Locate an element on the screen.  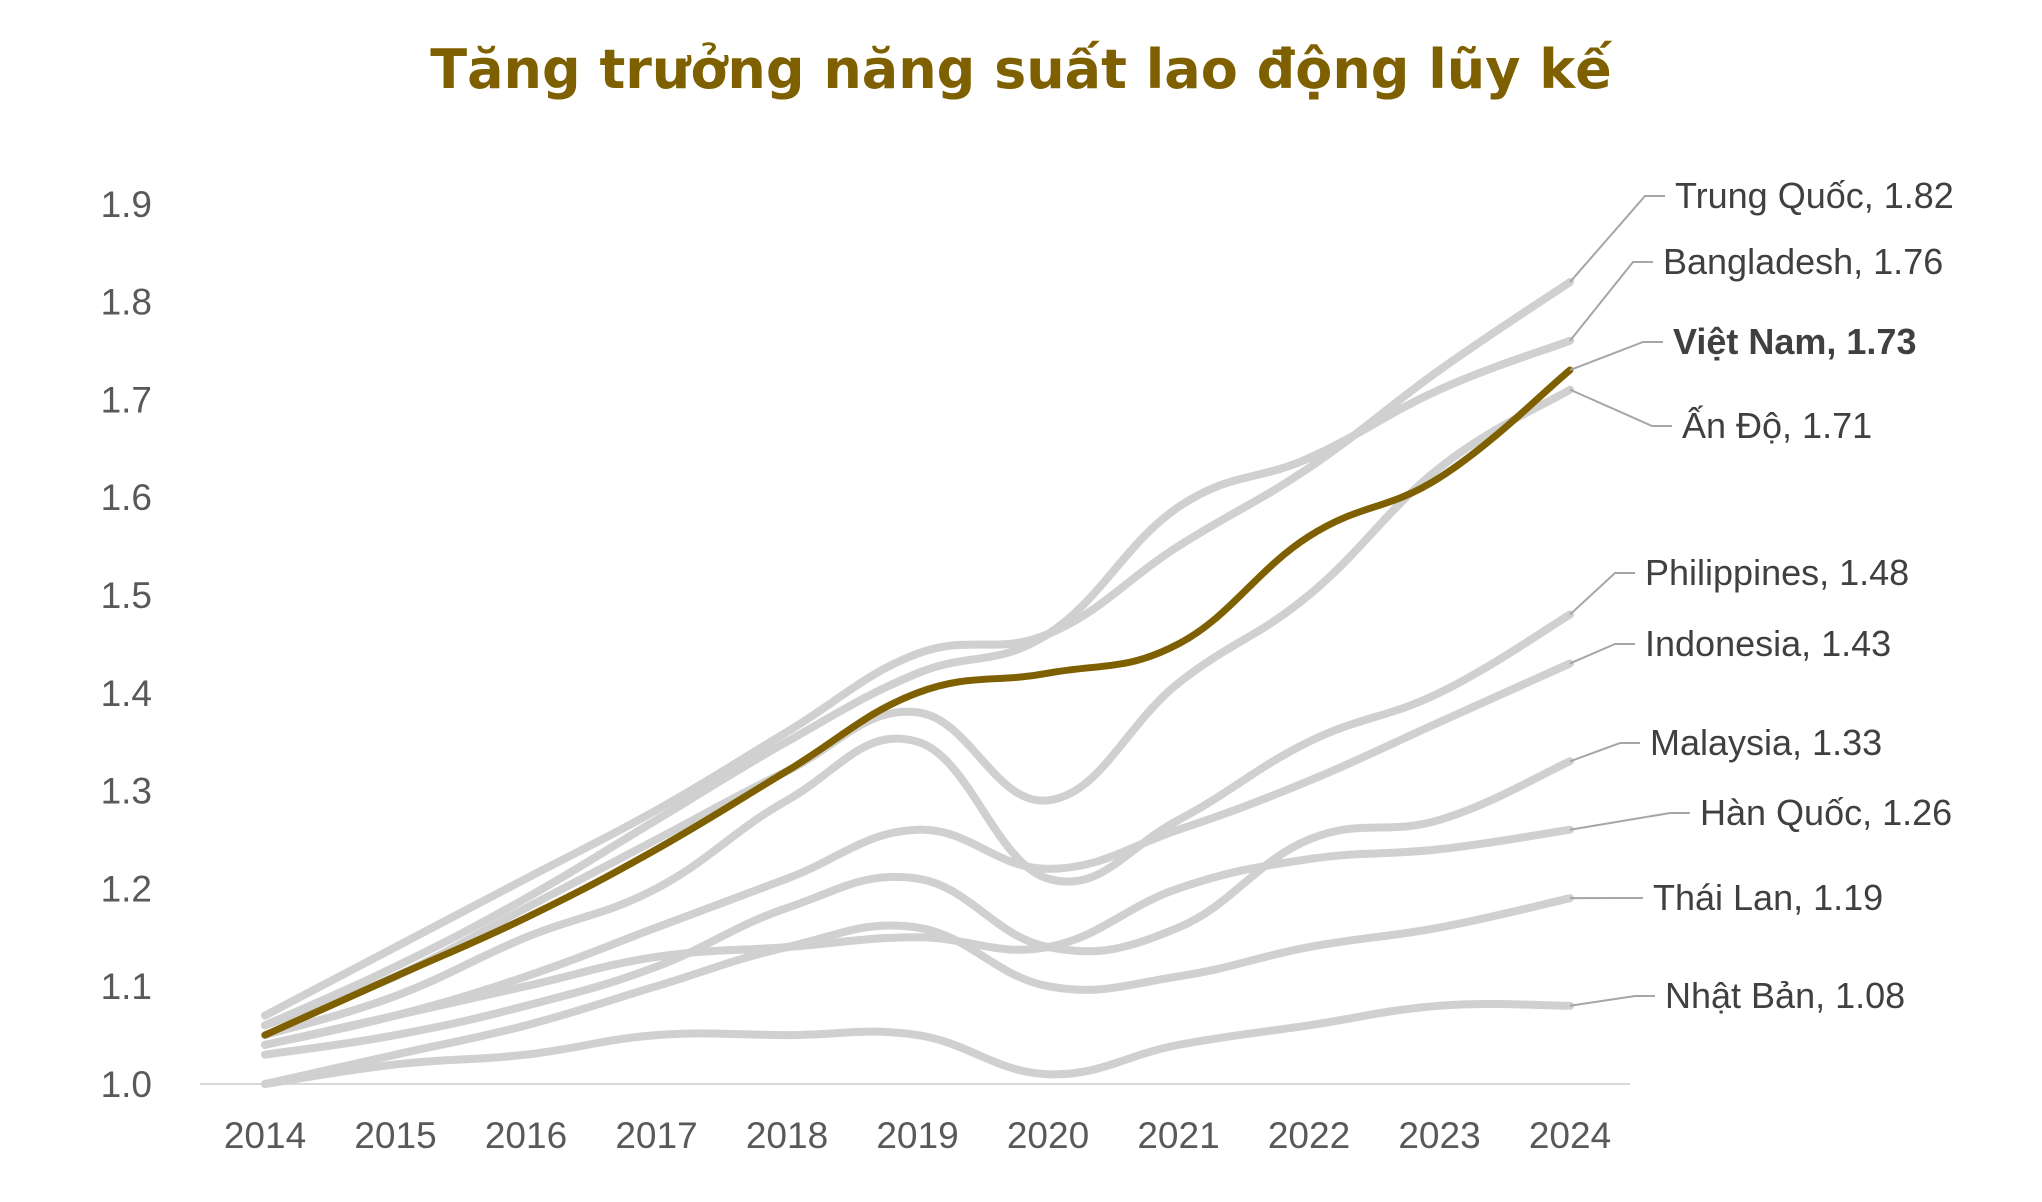
chart-title: Tăng trưởng năng suất lao động lũy kế is located at coordinates (1021, 69).